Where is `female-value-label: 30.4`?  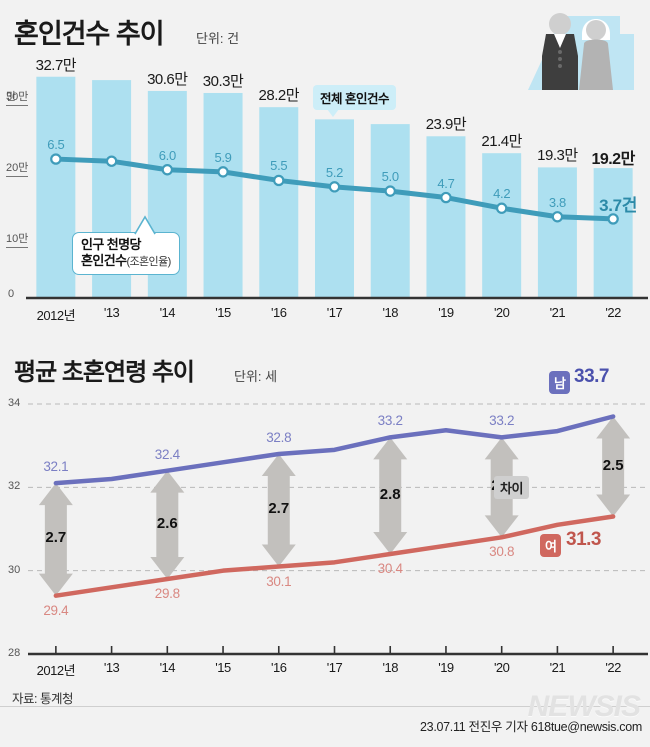
female-value-label: 30.4 is located at coordinates (390, 568).